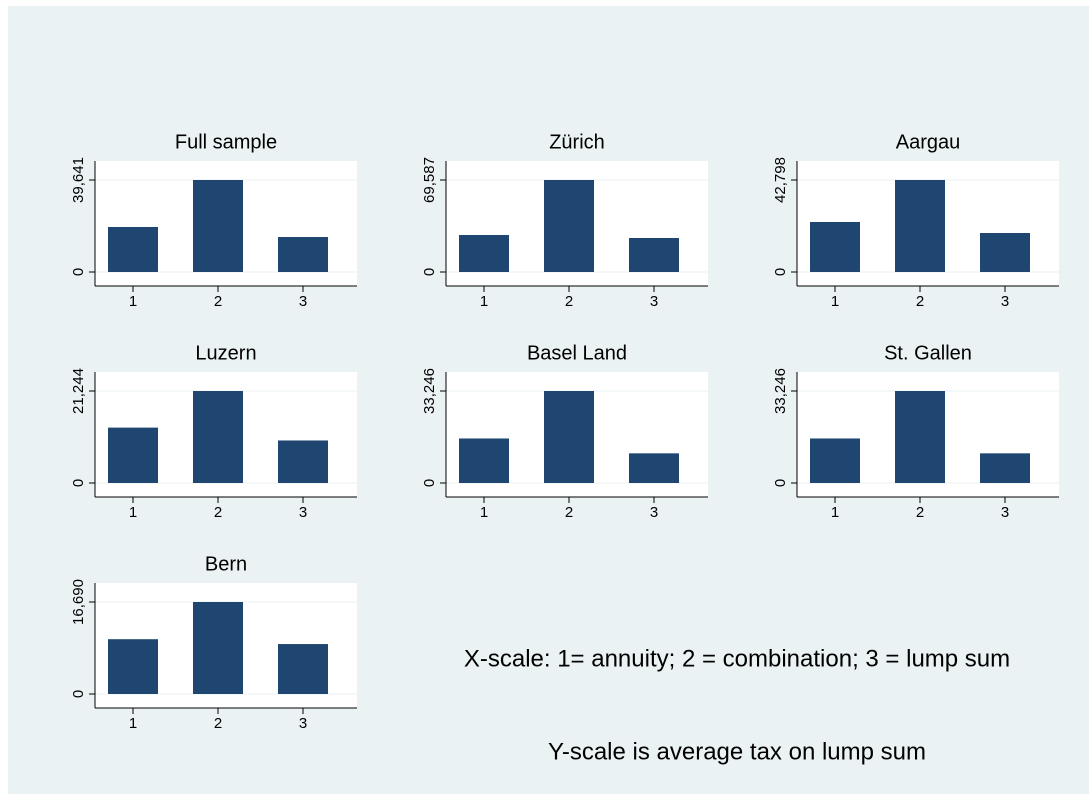 The image size is (1089, 794). Describe the element at coordinates (577, 142) in the screenshot. I see `panel-title: Zürich` at that location.